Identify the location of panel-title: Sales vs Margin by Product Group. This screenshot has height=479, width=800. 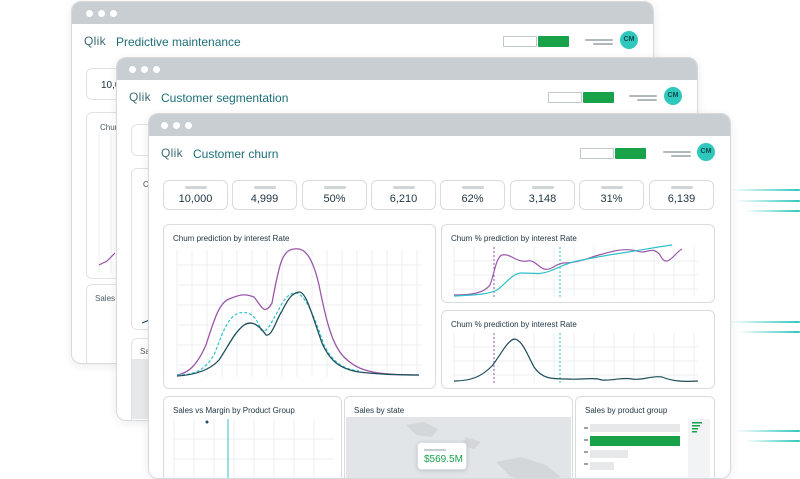
(234, 410).